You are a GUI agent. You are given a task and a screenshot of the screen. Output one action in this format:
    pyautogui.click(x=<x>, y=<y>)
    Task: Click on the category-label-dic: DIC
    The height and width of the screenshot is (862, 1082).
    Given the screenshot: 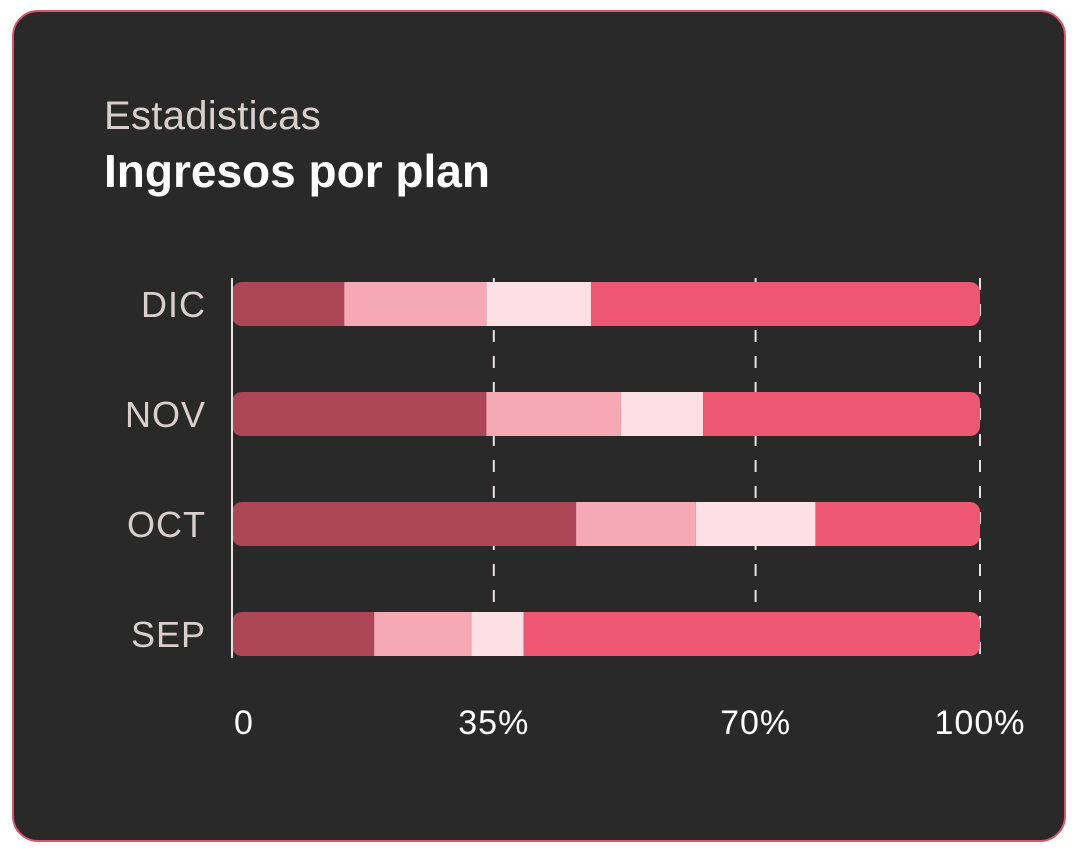 What is the action you would take?
    pyautogui.click(x=173, y=304)
    